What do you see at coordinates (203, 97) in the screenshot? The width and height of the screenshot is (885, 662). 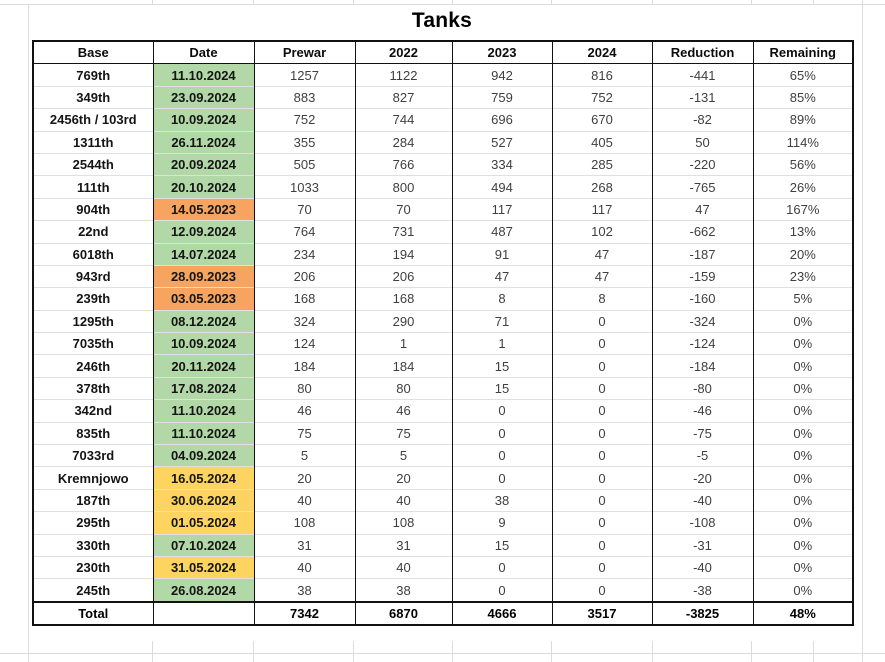 I see `date-cell: 23.09.2024` at bounding box center [203, 97].